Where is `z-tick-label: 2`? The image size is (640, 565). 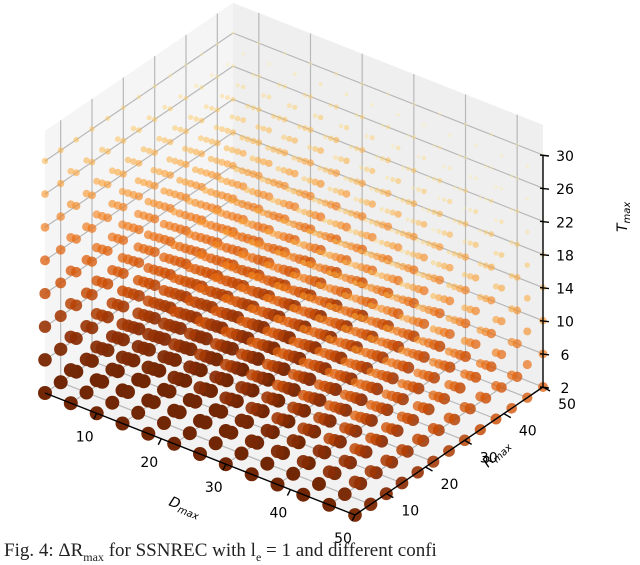
z-tick-label: 2 is located at coordinates (565, 389).